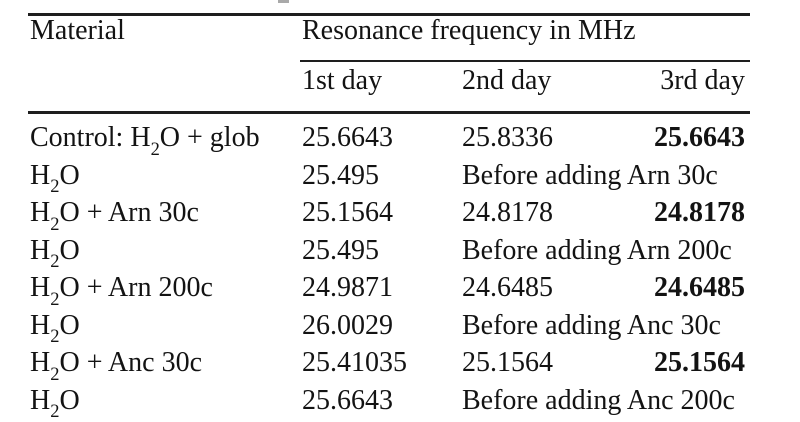  Describe the element at coordinates (400, 254) in the screenshot. I see `table-row: H2O 25.495 Before adding Arn 200c` at that location.